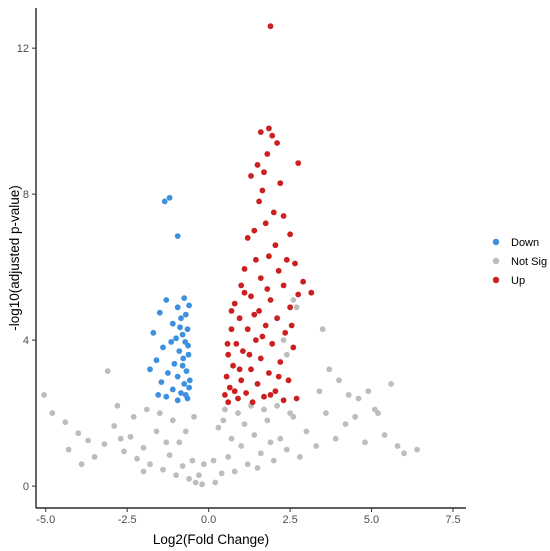 Image resolution: width=550 pixels, height=551 pixels. Describe the element at coordinates (496, 261) in the screenshot. I see `legend-key-not-sig` at that location.